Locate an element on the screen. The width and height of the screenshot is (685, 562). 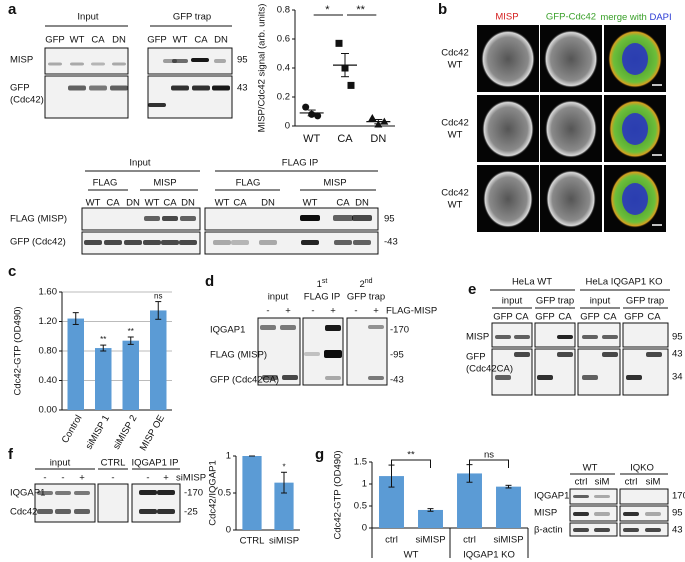
row-label: GFP (Cdc42) is located at coordinates (38, 242).